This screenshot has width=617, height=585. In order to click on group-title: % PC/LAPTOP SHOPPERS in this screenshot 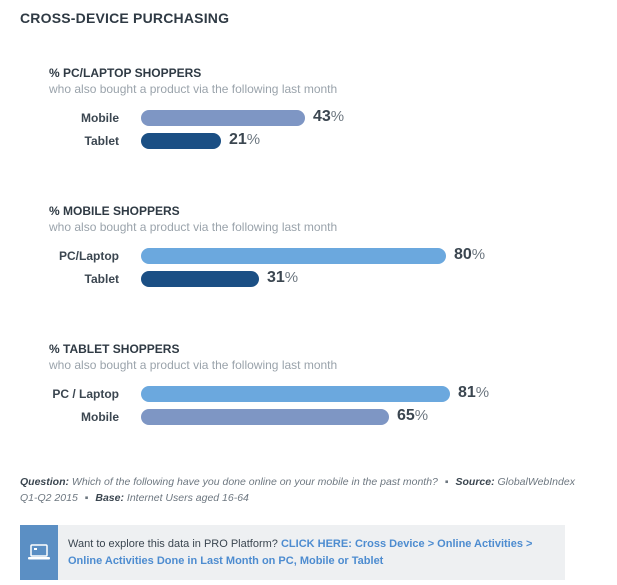, I will do `click(125, 73)`.